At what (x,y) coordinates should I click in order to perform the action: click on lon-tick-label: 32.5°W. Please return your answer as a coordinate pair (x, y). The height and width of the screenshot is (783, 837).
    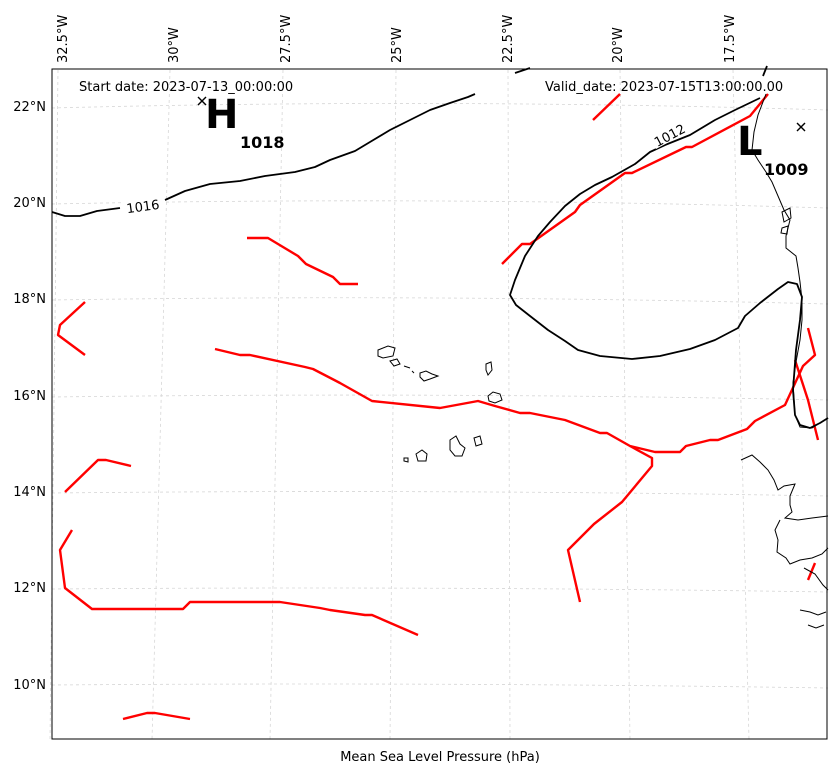
    Looking at the image, I should click on (63, 39).